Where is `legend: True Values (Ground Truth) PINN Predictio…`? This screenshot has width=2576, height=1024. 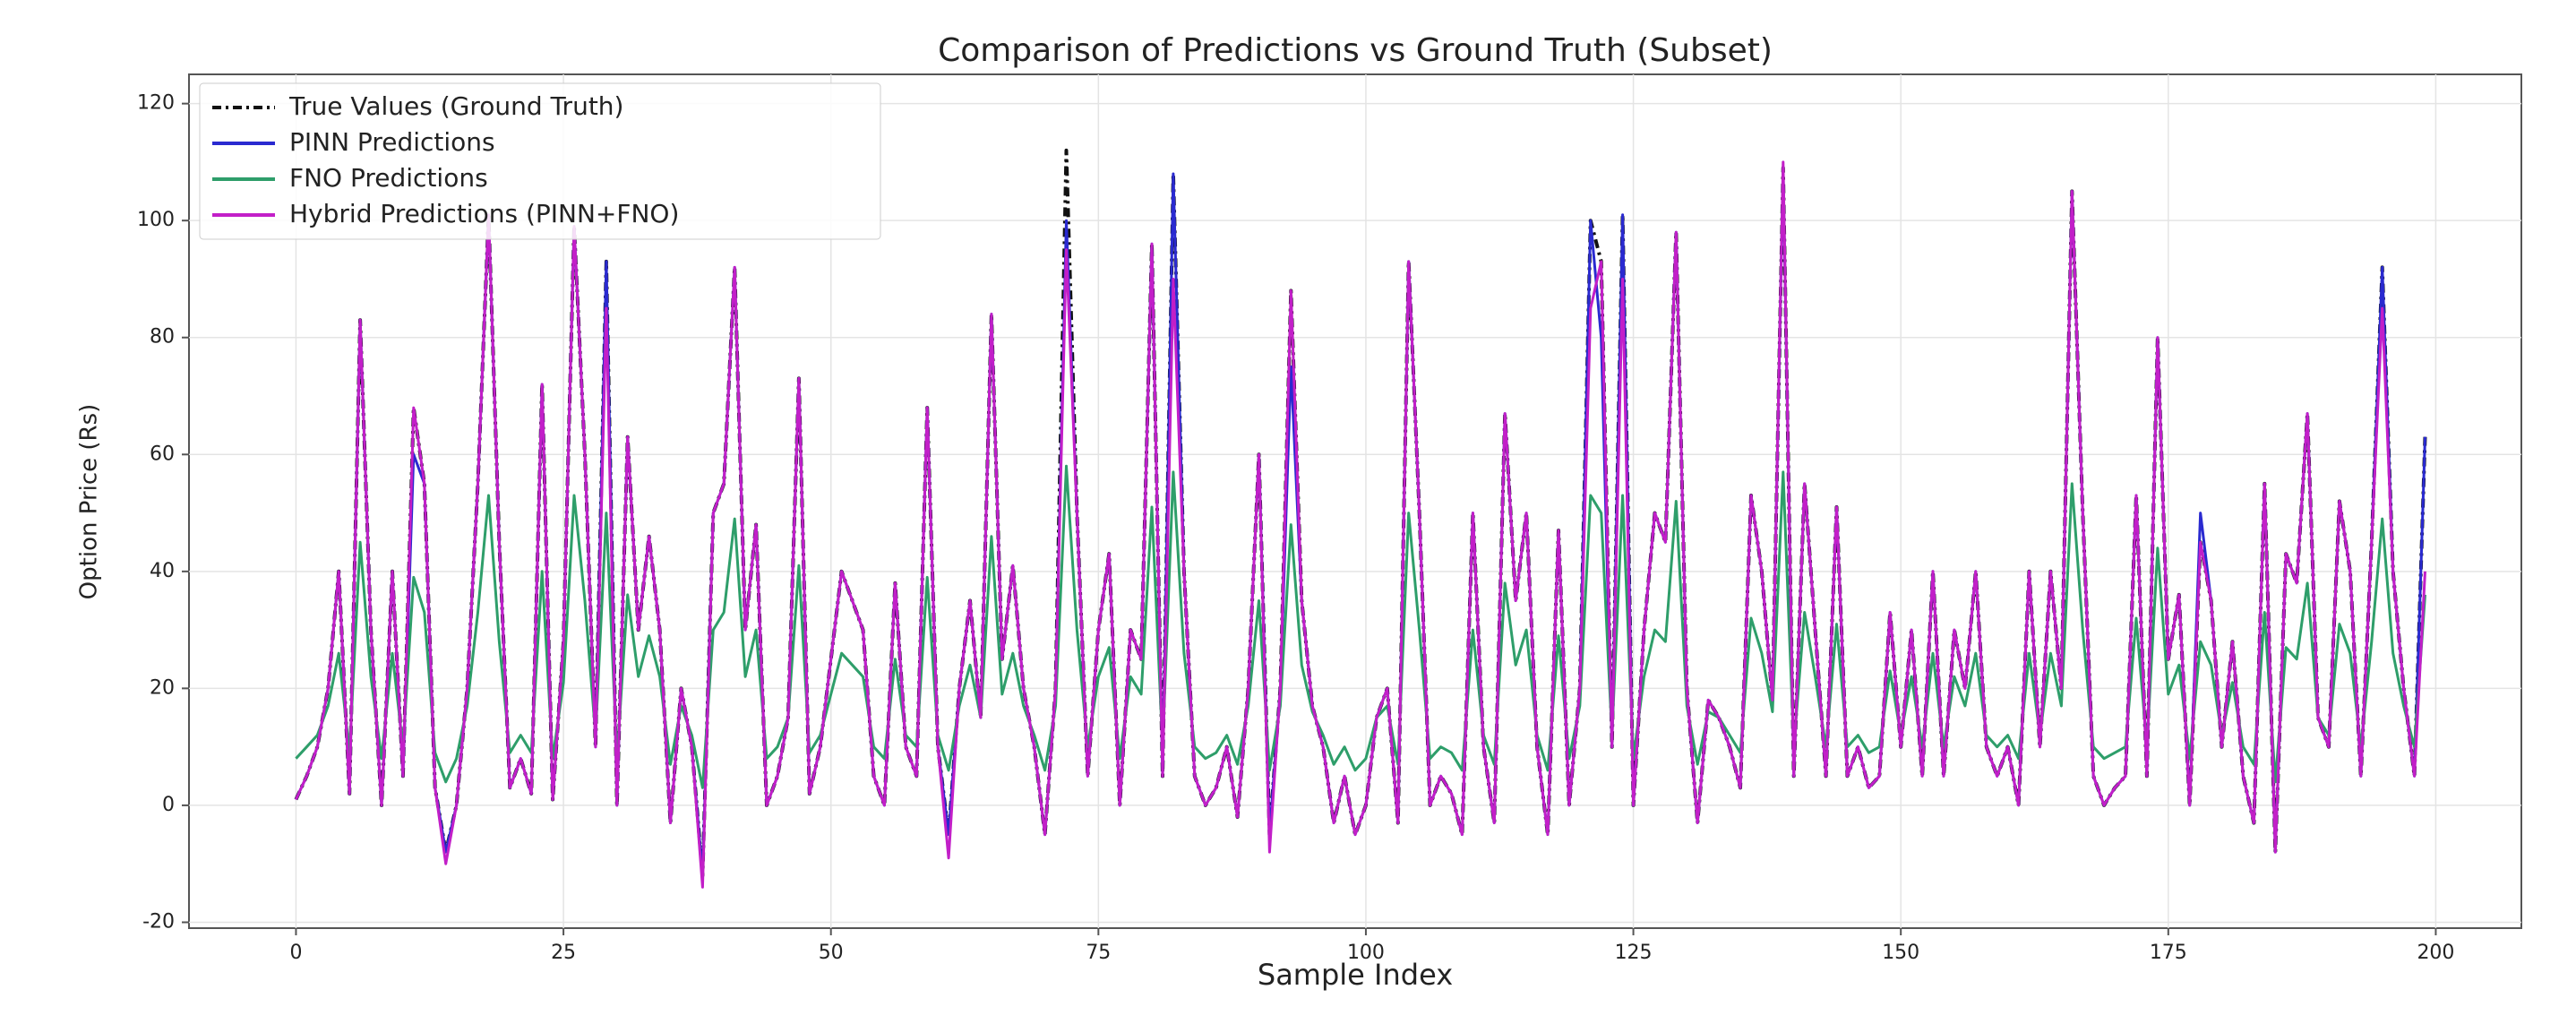
legend: True Values (Ground Truth) PINN Predictio… is located at coordinates (540, 161).